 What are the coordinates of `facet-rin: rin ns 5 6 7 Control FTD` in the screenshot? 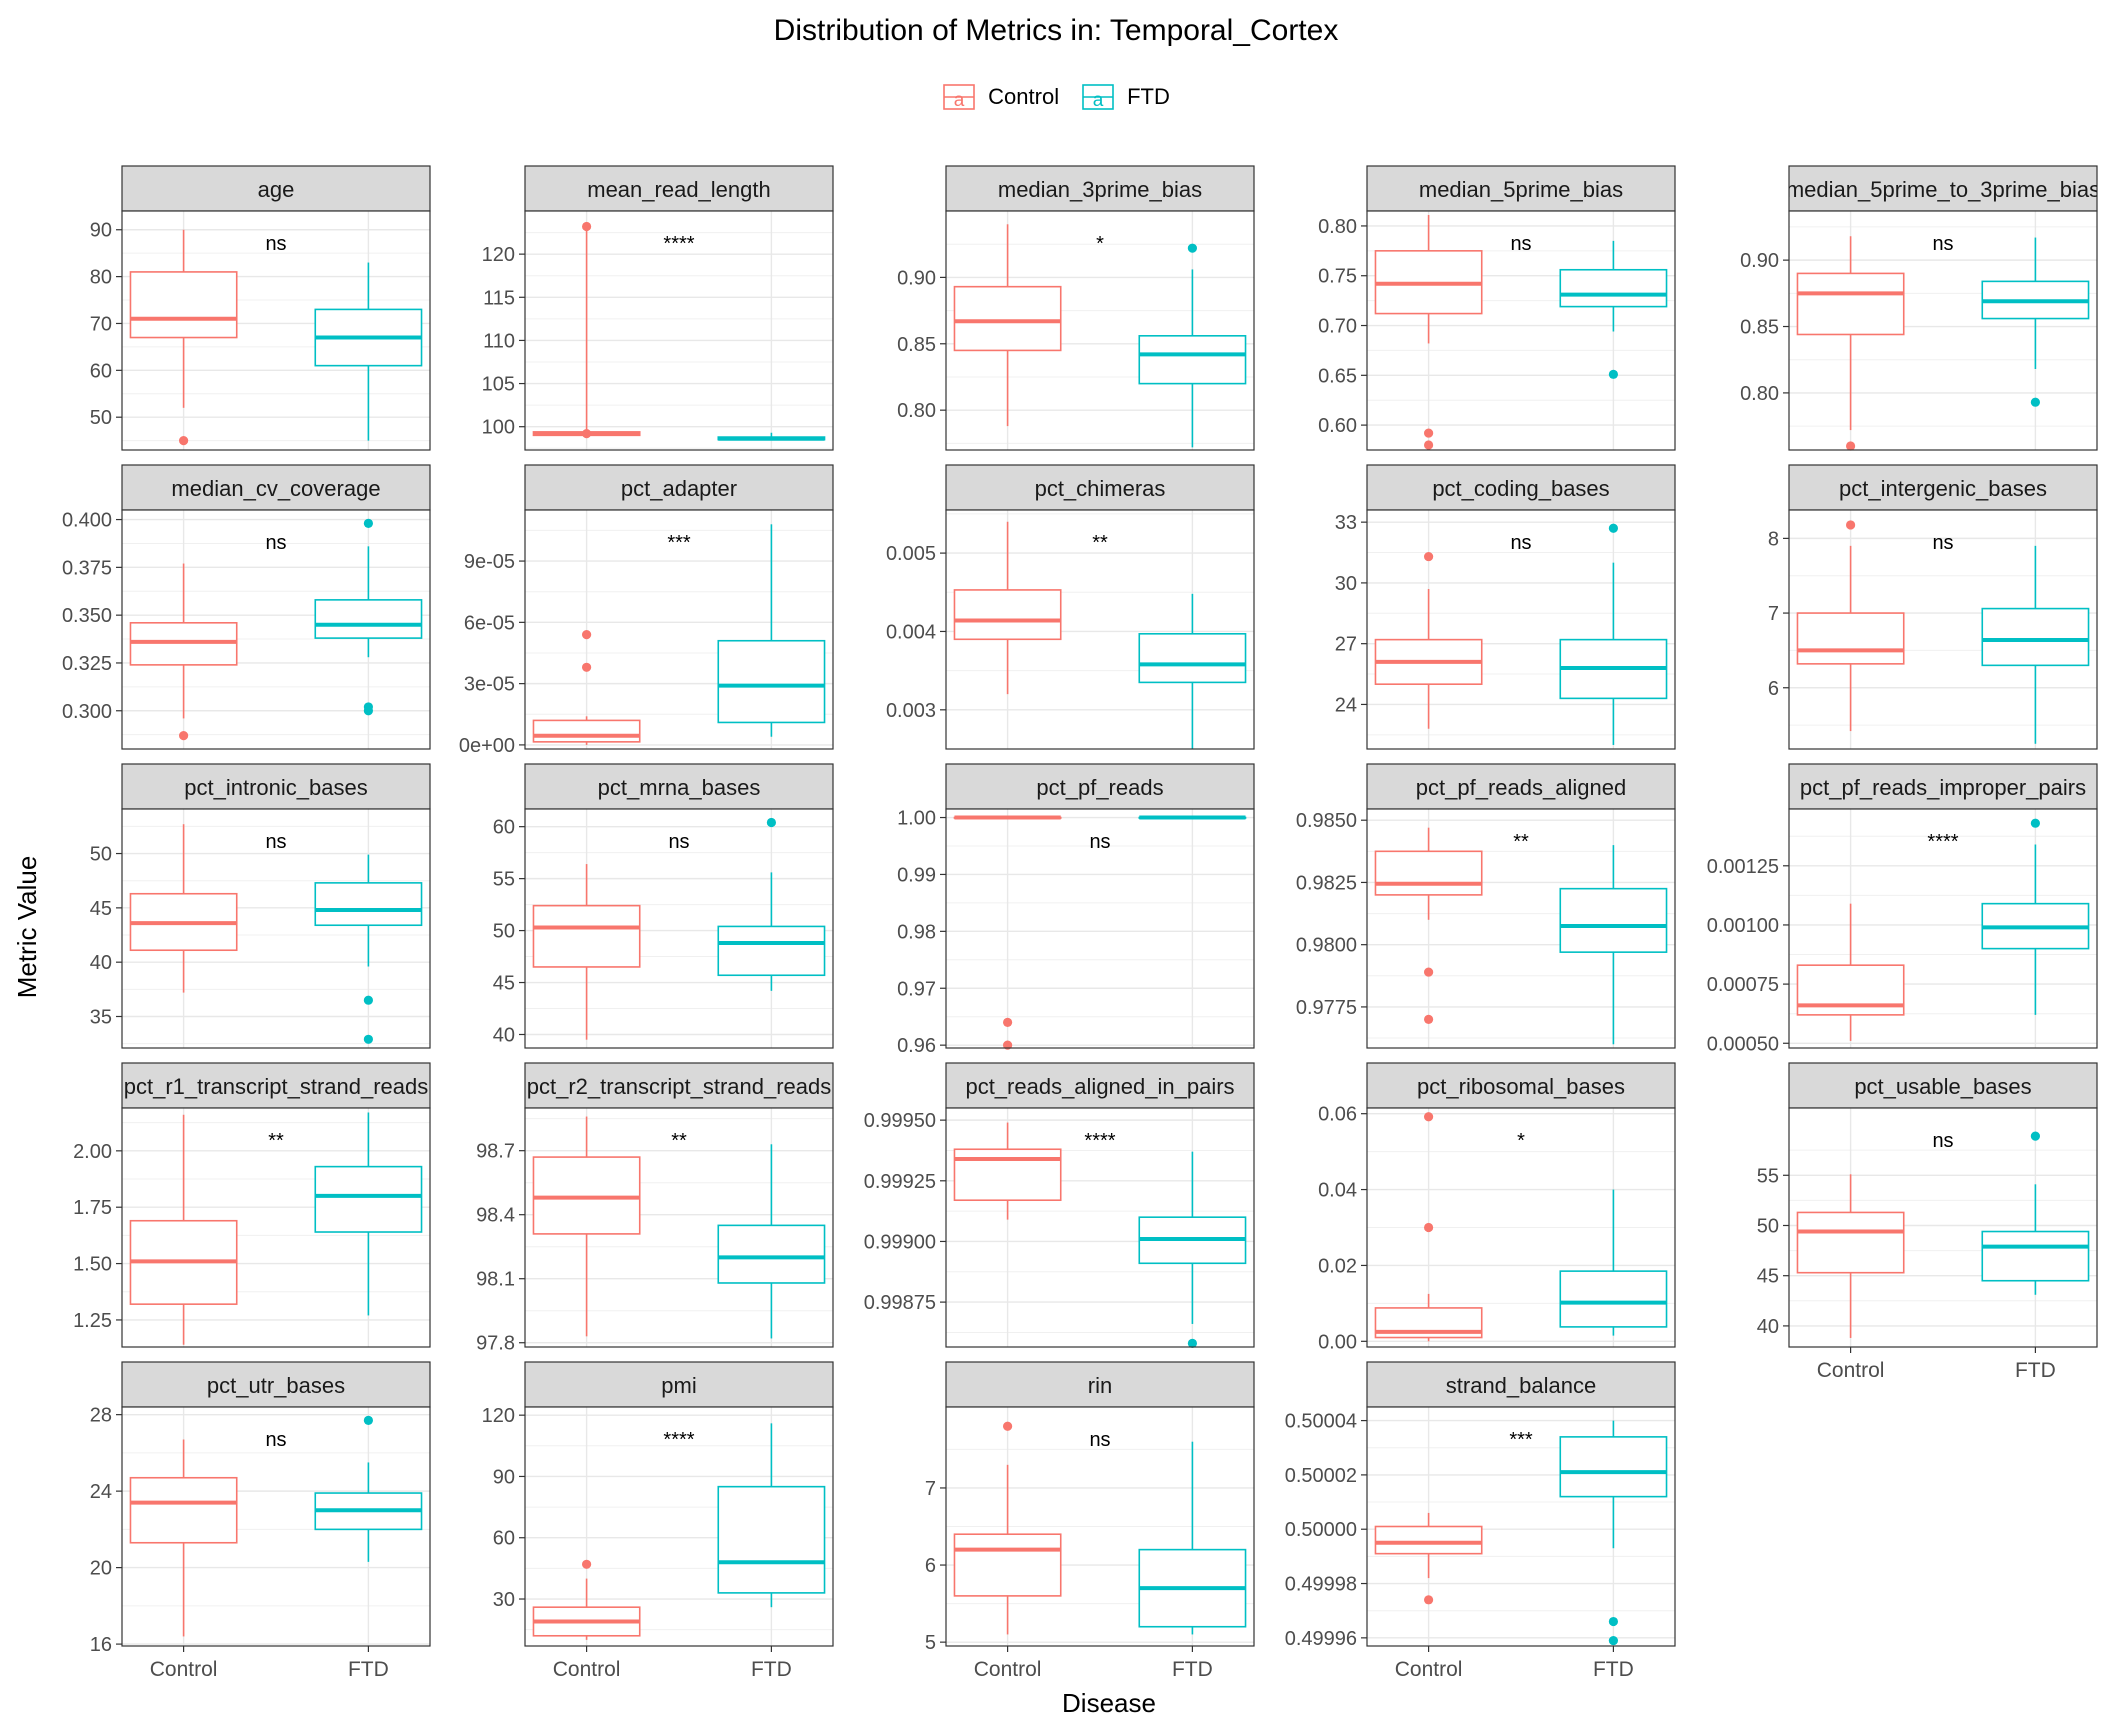 It's located at (1090, 1521).